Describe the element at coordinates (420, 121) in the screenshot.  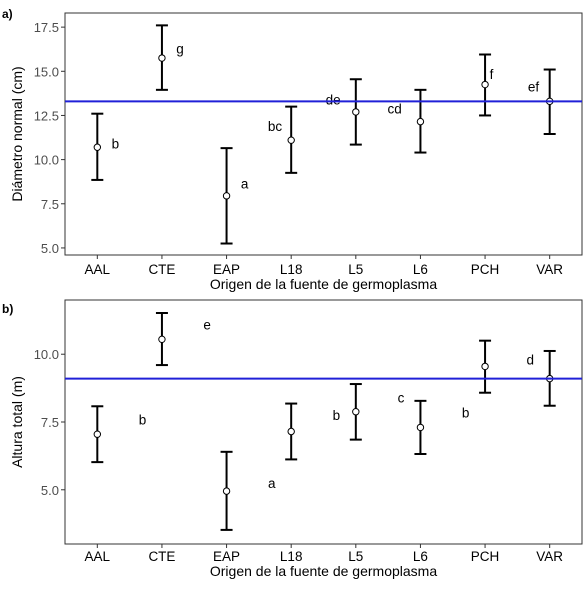
I see `panel-1-mean-point-L6` at that location.